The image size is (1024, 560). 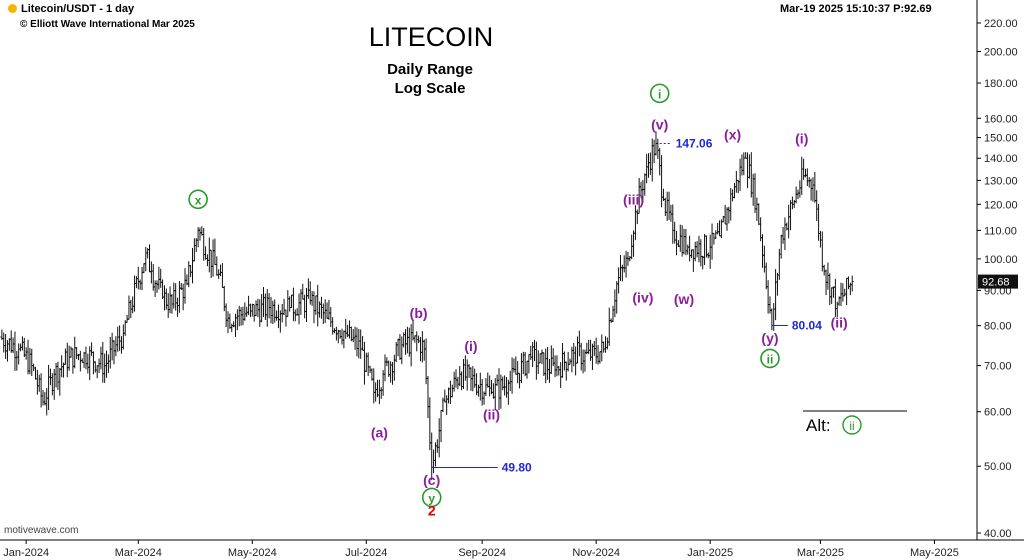 I want to click on alt-label: Alt:, so click(x=818, y=425).